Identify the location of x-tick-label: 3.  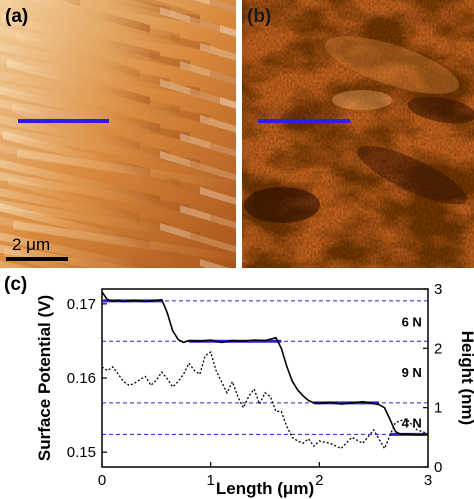
(428, 480).